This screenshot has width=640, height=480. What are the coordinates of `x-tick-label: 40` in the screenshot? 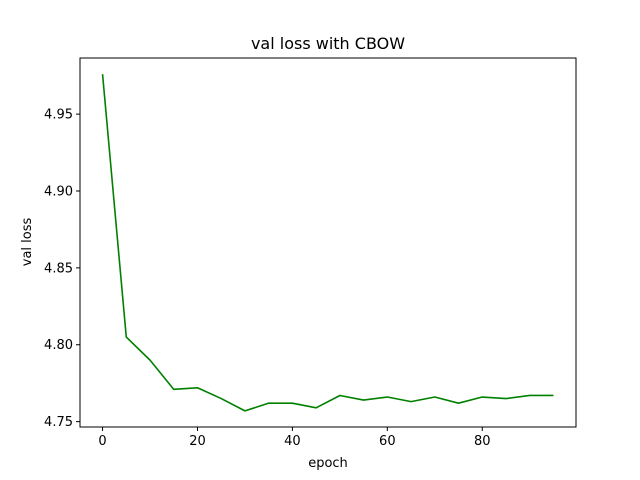 It's located at (292, 441).